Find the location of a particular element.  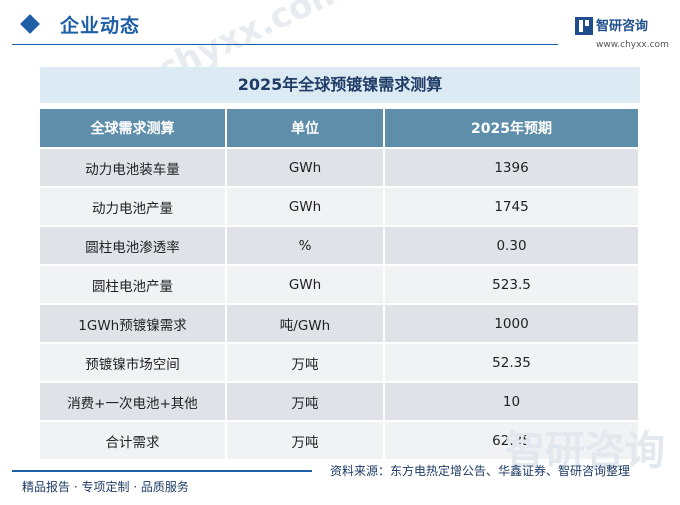

row-label-cell: 预镀镍市场空间 is located at coordinates (133, 362).